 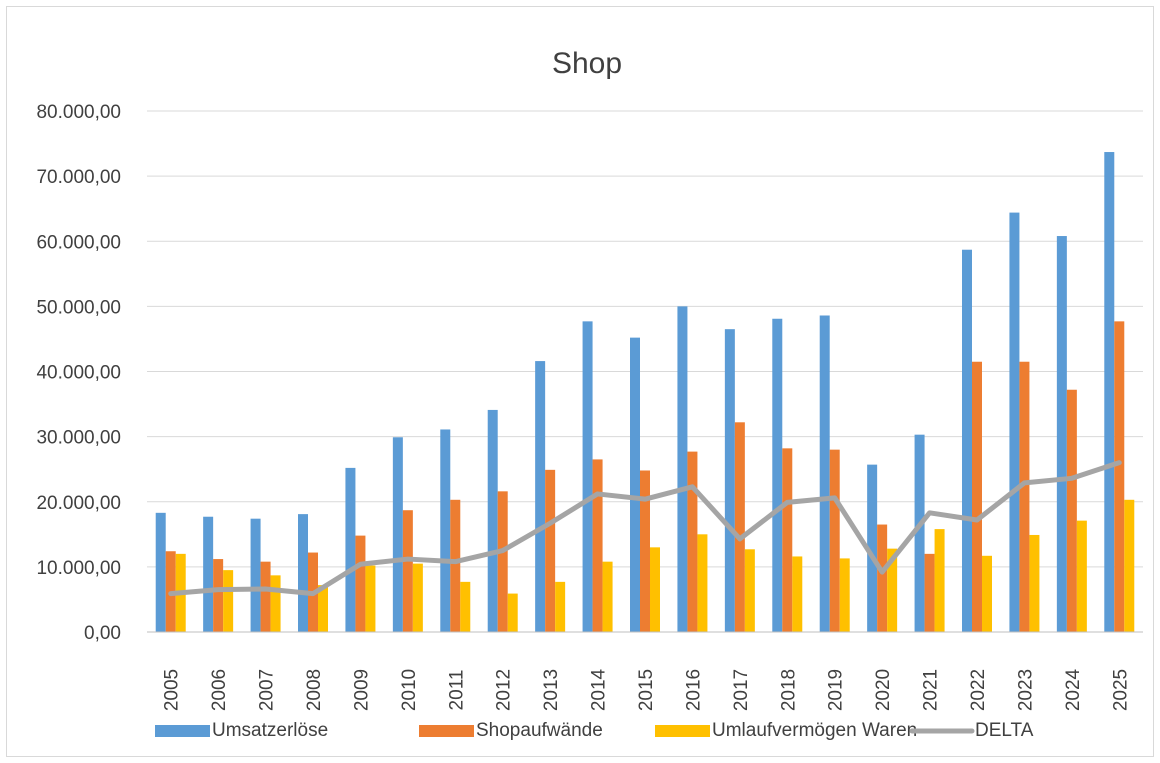 I want to click on bar-shopaufw-nde-2023, so click(x=1024, y=496).